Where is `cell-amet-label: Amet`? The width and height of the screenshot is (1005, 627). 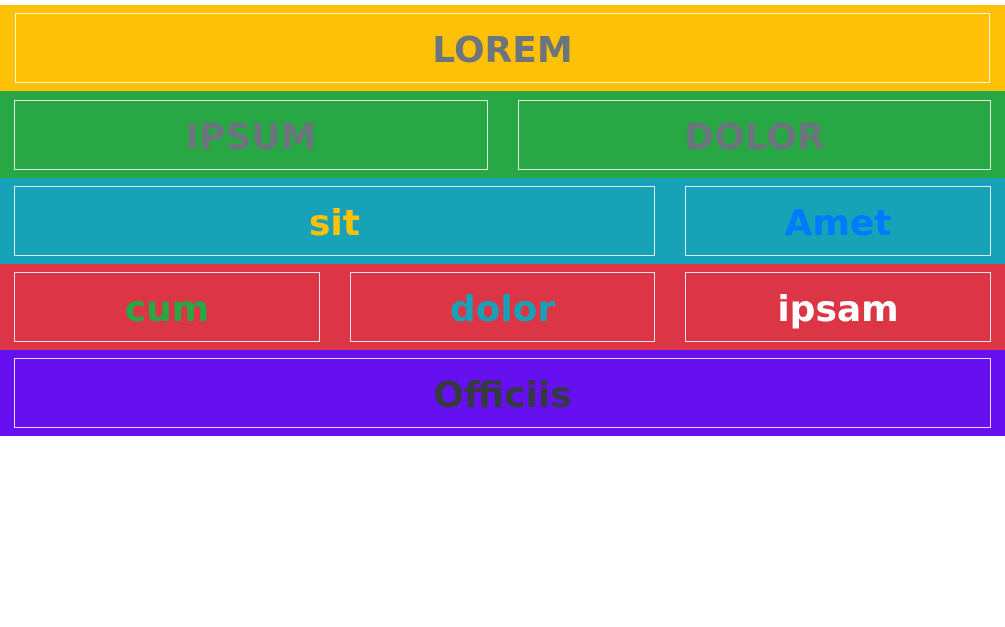
cell-amet-label: Amet is located at coordinates (838, 224).